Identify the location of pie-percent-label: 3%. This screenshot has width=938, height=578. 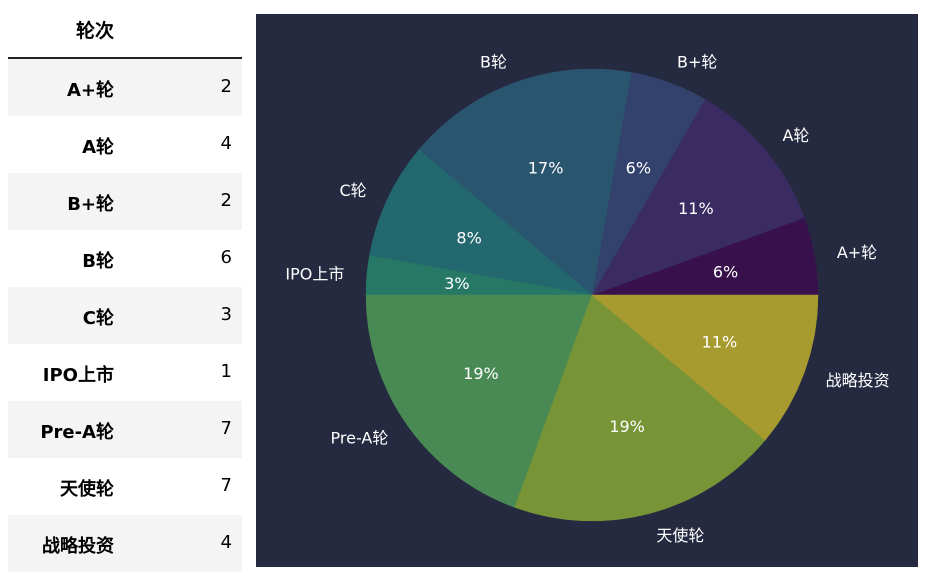
(456, 283).